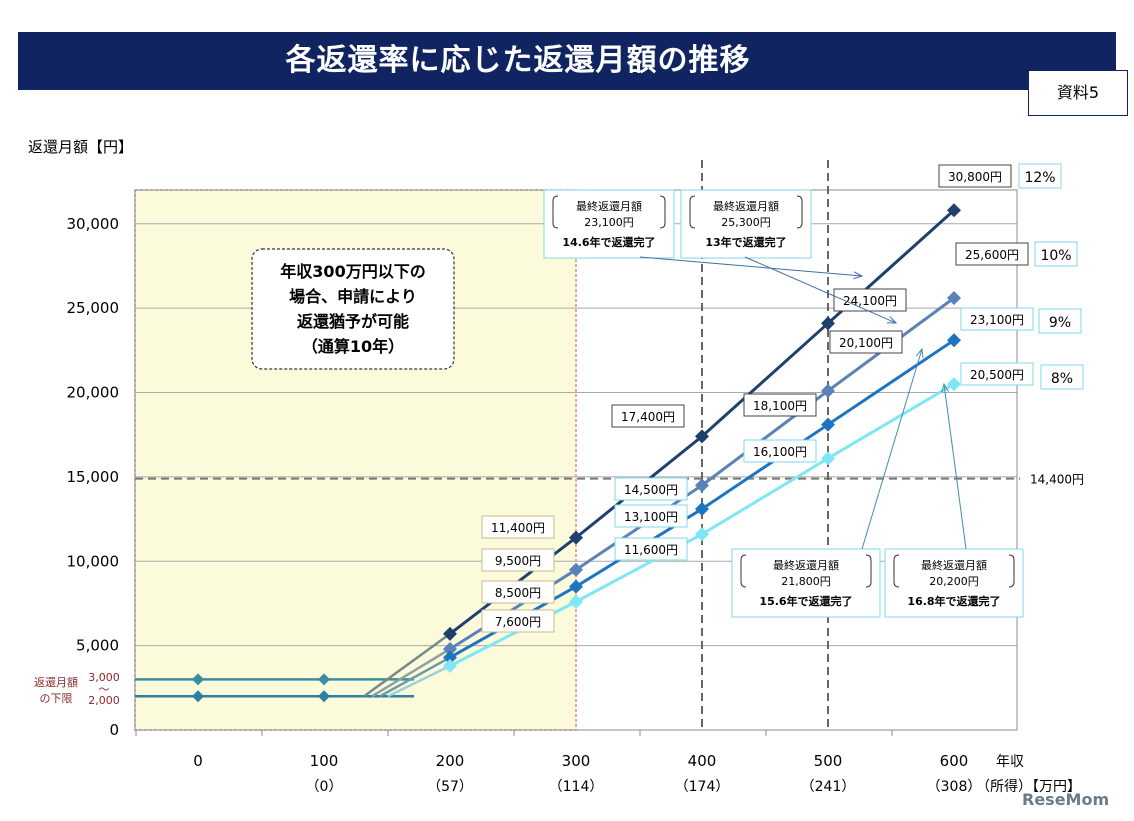  Describe the element at coordinates (745, 242) in the screenshot. I see `final-note-result: 13年で返還完了` at that location.